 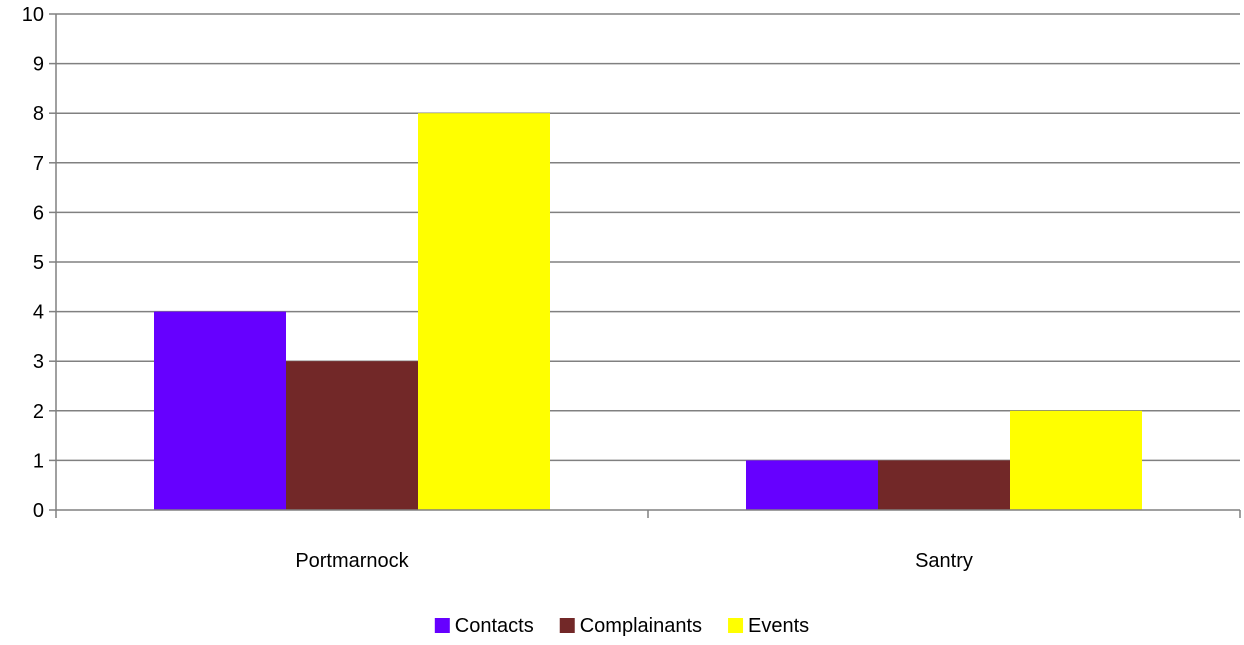 What do you see at coordinates (944, 485) in the screenshot?
I see `bar-complainants-santry` at bounding box center [944, 485].